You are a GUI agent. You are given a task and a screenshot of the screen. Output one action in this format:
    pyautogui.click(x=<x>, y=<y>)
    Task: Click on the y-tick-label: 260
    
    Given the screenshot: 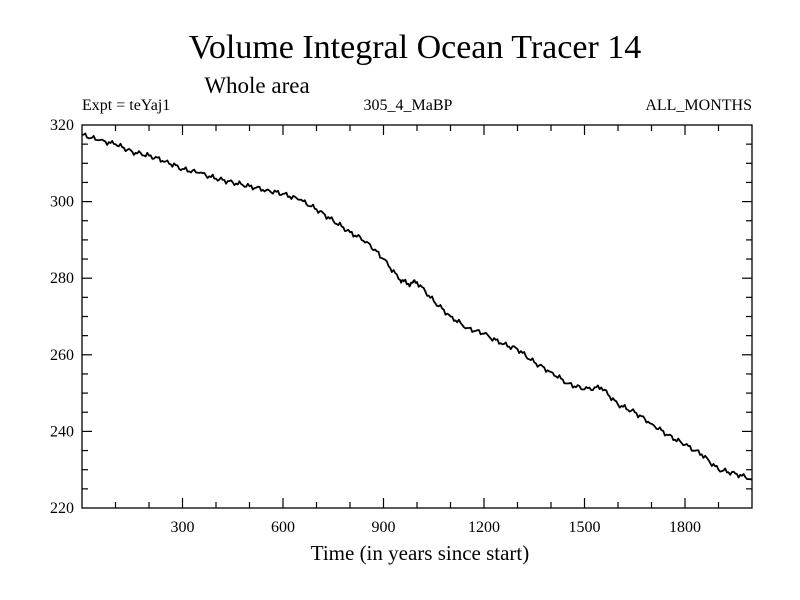 What is the action you would take?
    pyautogui.click(x=62, y=355)
    